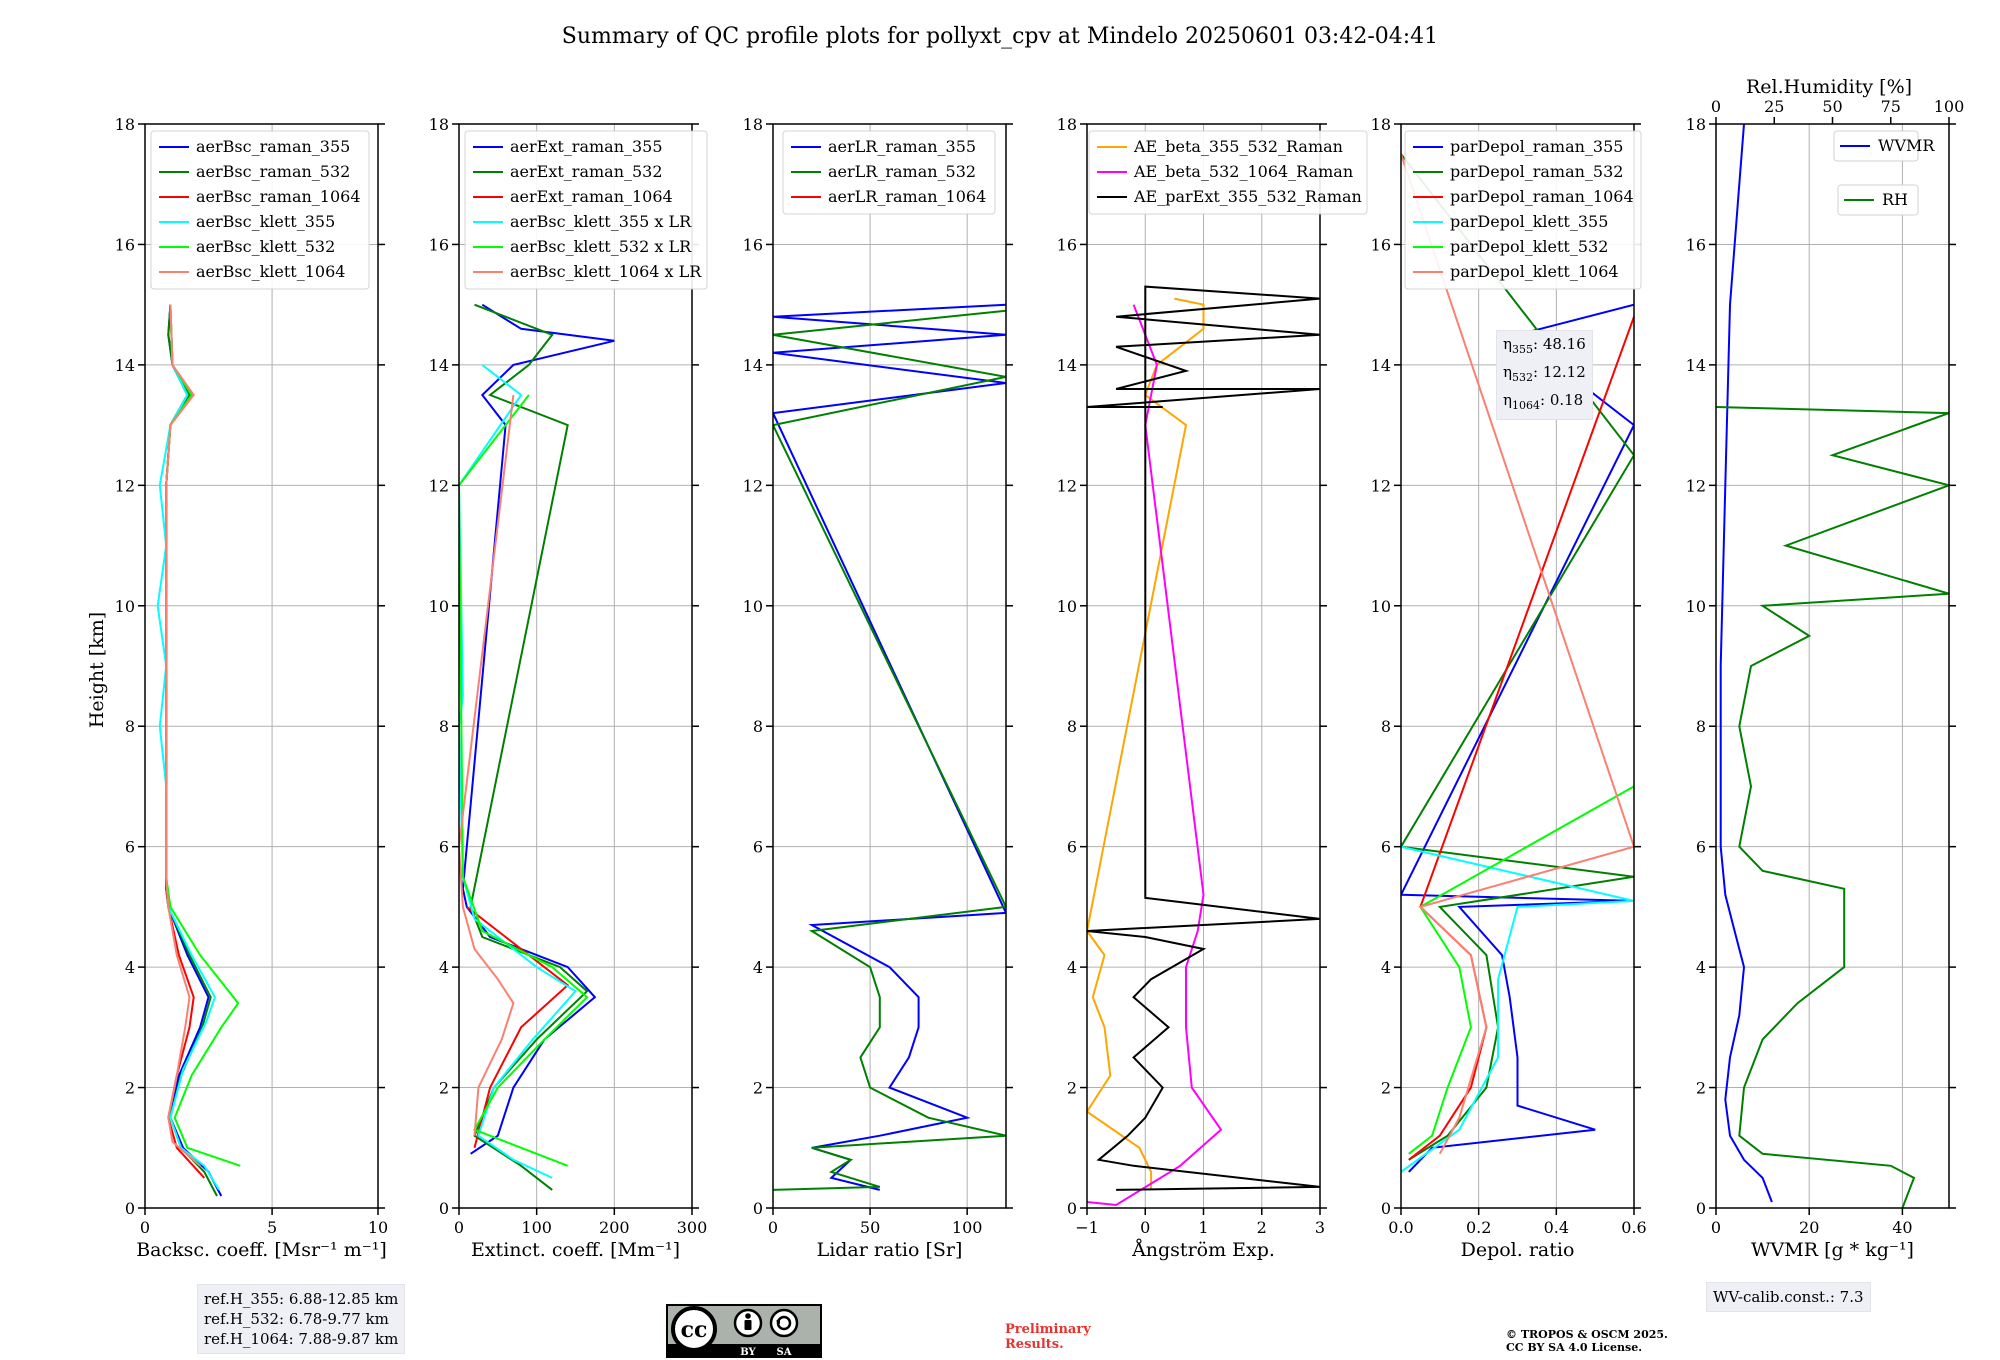  I want to click on legend-label: aerBsc_klett_355 x LR, so click(601, 221).